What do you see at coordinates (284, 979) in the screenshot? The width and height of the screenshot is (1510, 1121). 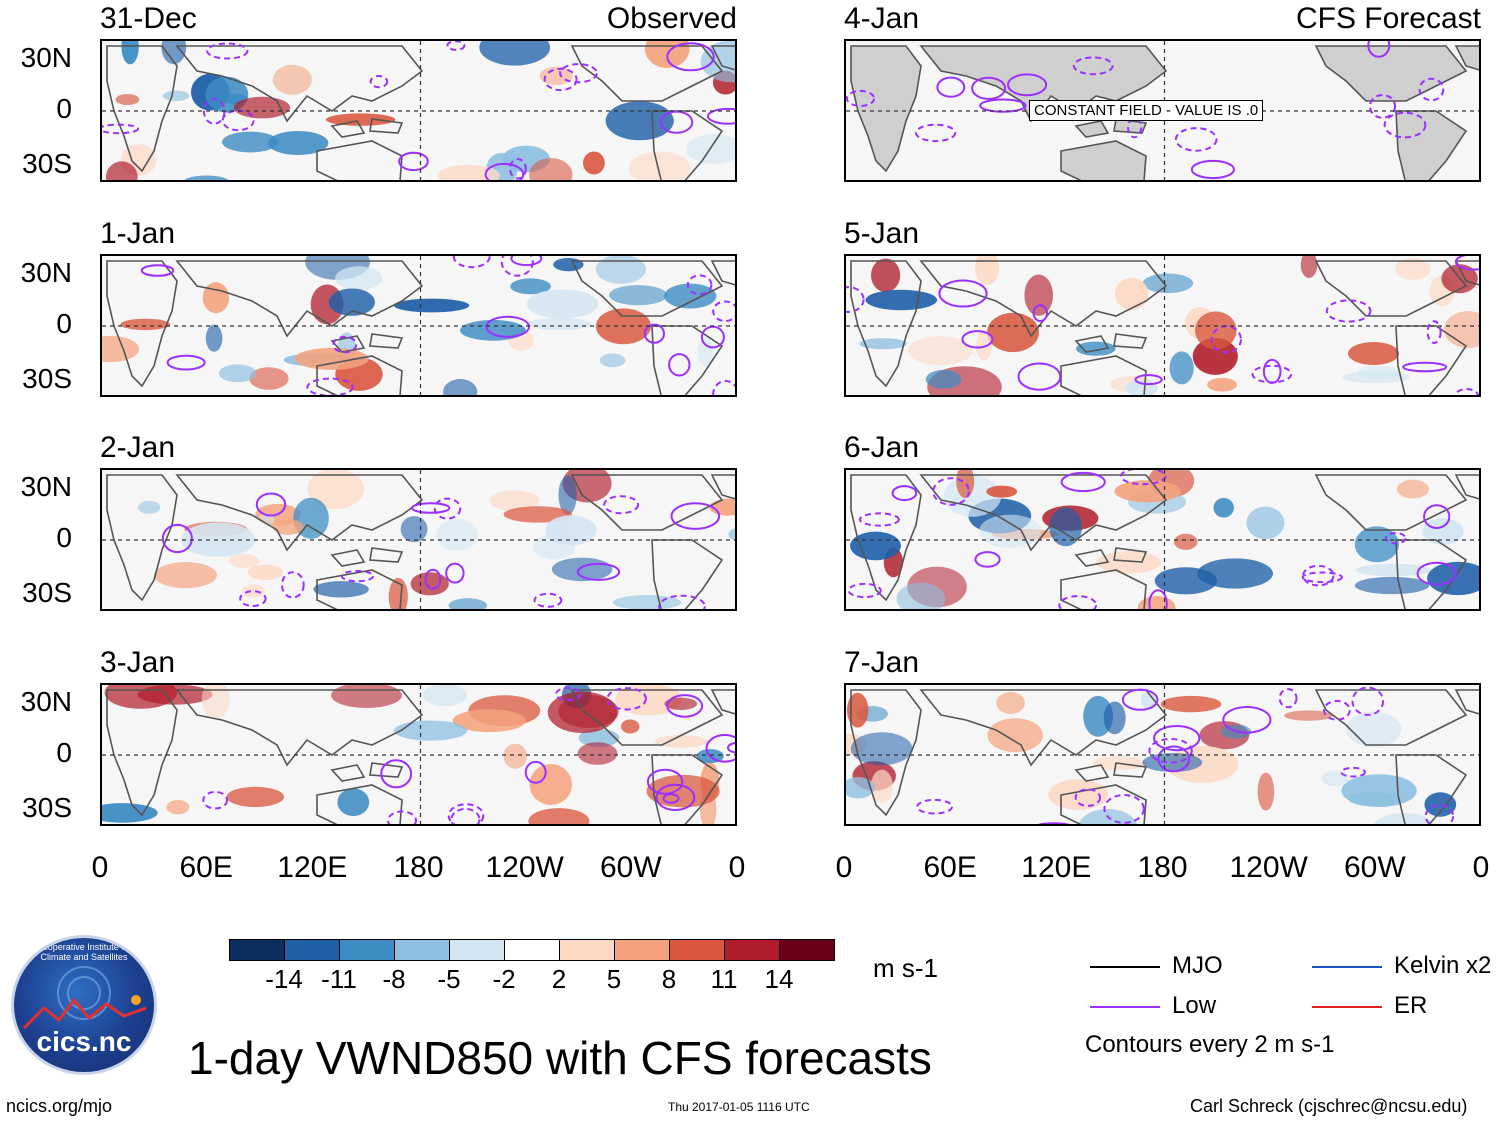 I see `colorbar-tick-label: -14` at bounding box center [284, 979].